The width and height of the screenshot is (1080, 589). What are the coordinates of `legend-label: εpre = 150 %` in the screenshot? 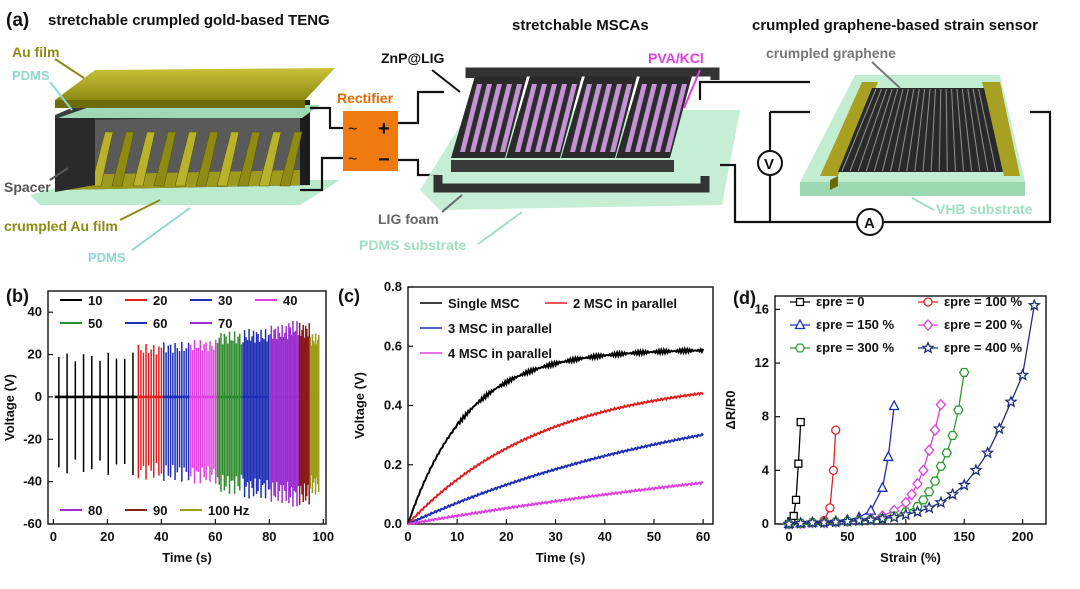 It's located at (855, 324).